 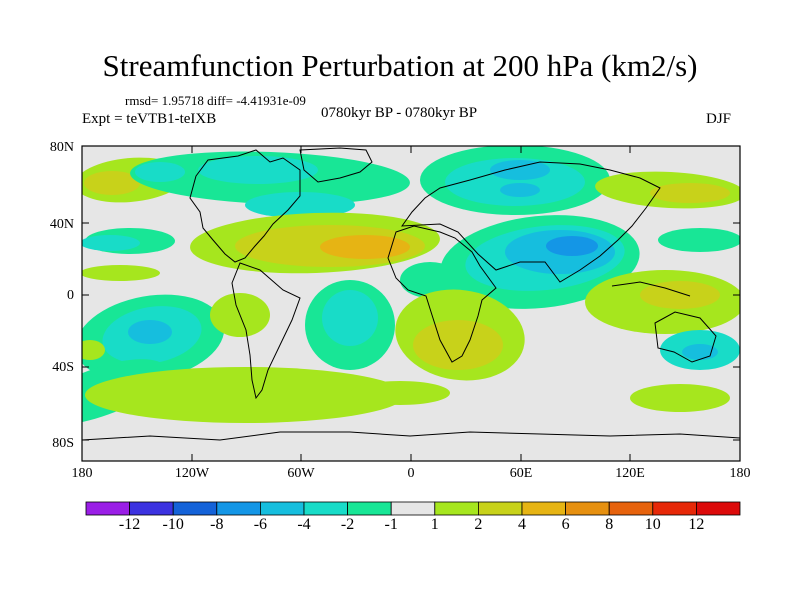 I want to click on indonesia-coastline, so click(x=651, y=289).